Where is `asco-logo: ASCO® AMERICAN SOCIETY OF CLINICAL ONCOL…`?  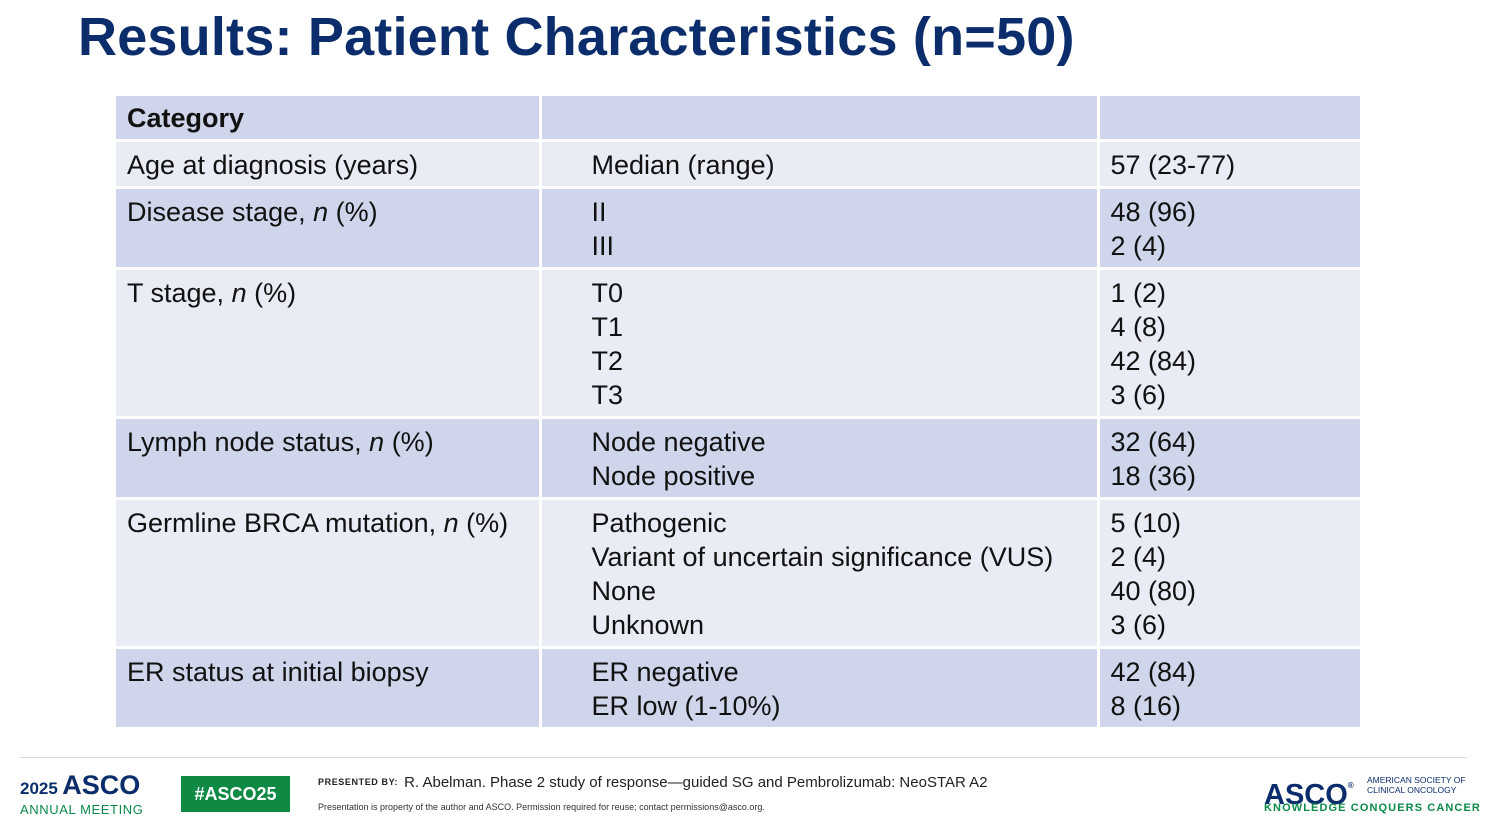
asco-logo: ASCO® AMERICAN SOCIETY OF CLINICAL ONCOL… is located at coordinates (1372, 794).